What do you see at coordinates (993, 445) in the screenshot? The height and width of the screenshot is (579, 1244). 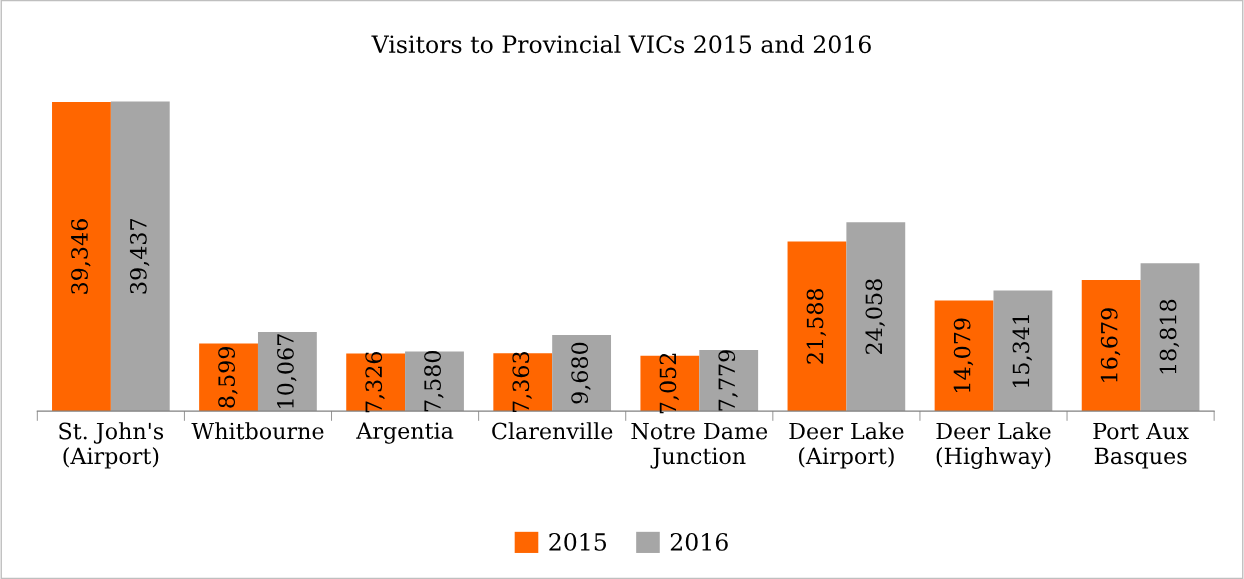 I see `x-tick-label: Deer Lake (Highway)` at bounding box center [993, 445].